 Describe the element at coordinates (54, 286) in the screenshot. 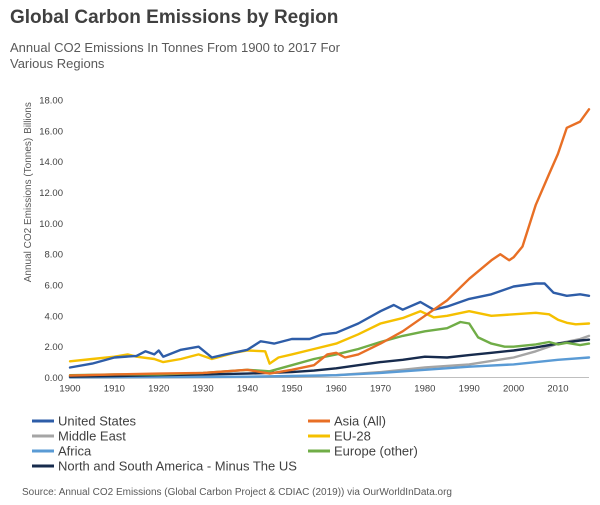

I see `y-tick-label: 6.00` at that location.